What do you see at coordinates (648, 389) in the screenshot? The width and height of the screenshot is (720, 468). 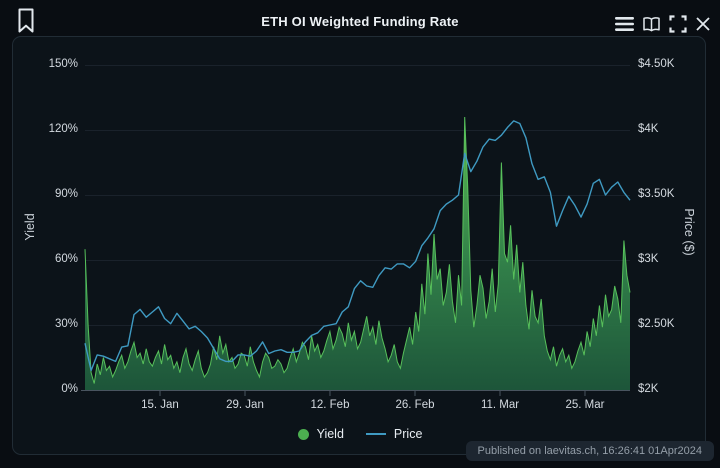 I see `y-right-tick-label: $2K` at bounding box center [648, 389].